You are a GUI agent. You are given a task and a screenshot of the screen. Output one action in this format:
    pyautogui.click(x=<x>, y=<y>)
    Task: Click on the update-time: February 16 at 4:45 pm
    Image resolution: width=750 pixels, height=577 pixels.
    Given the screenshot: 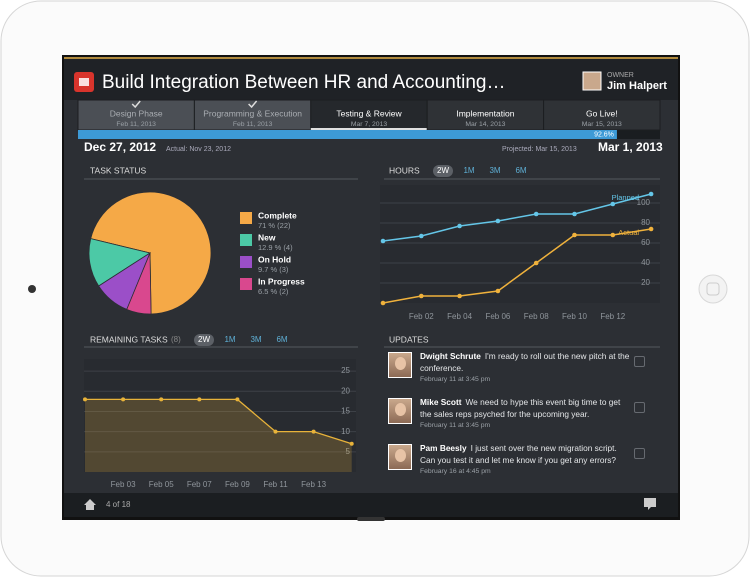 What is the action you would take?
    pyautogui.click(x=455, y=471)
    